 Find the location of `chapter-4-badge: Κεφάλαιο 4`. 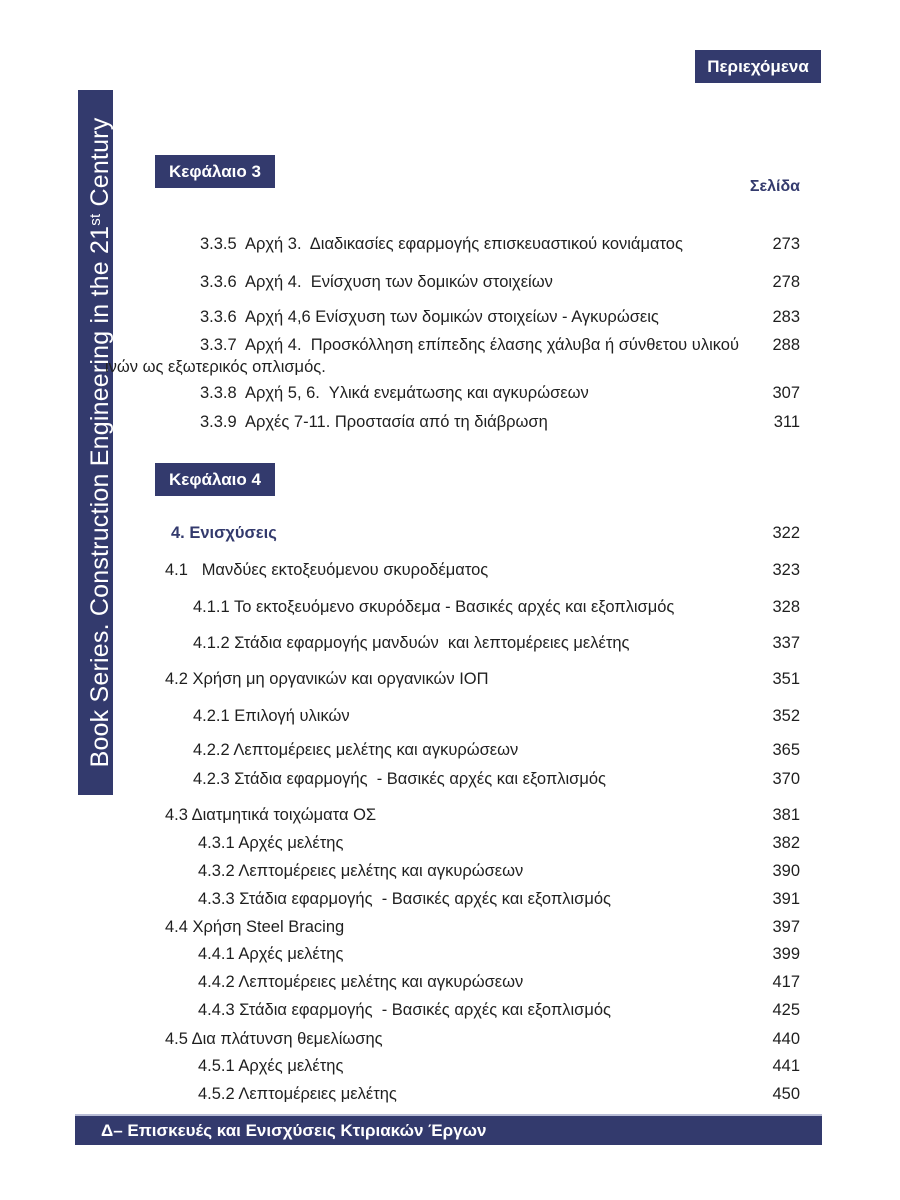

chapter-4-badge: Κεφάλαιο 4 is located at coordinates (215, 479).